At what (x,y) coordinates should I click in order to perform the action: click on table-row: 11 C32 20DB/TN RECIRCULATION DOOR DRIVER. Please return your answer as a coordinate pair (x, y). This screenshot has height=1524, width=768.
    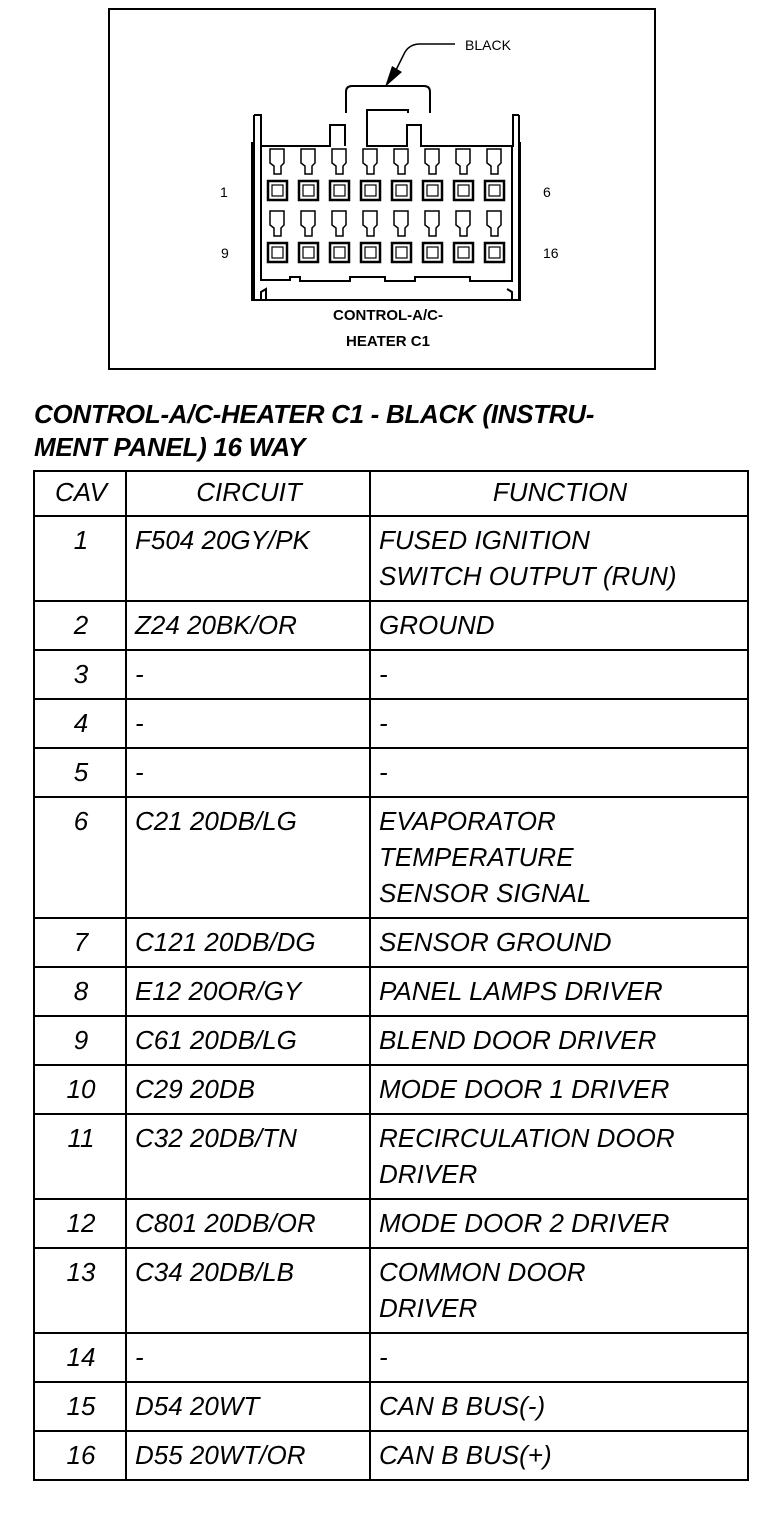
    Looking at the image, I should click on (391, 1156).